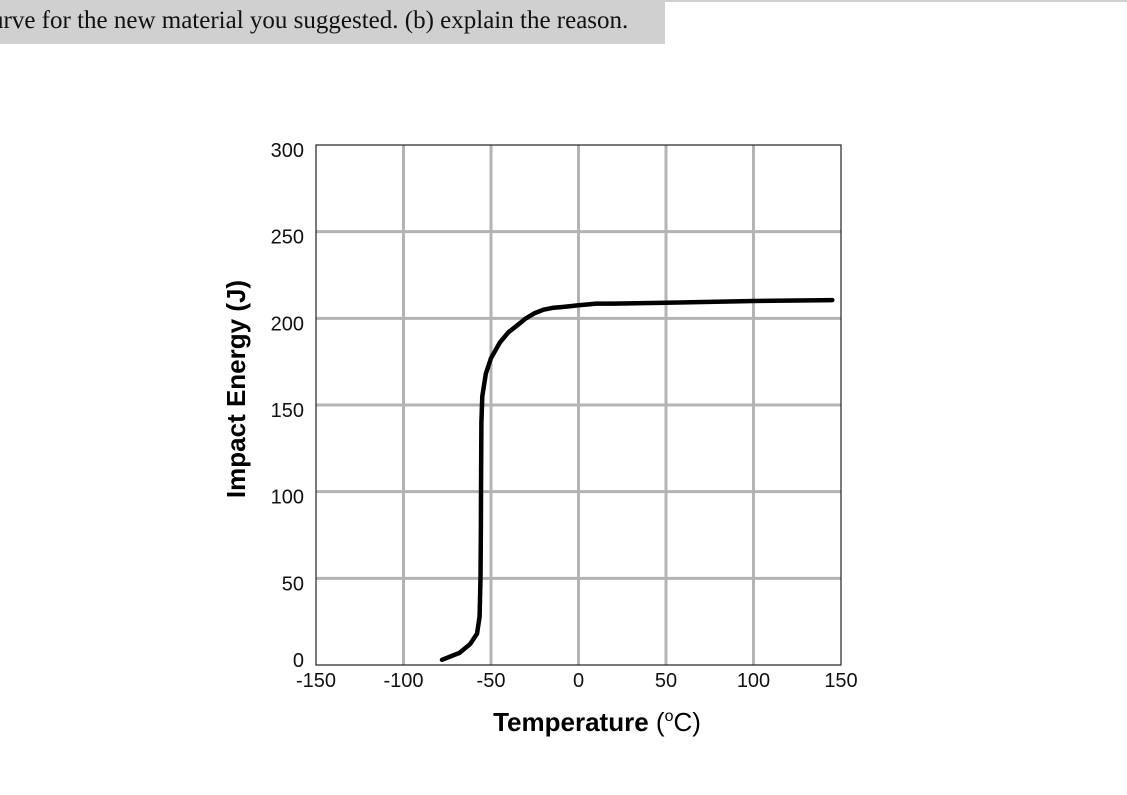 The height and width of the screenshot is (795, 1127). Describe the element at coordinates (403, 681) in the screenshot. I see `x-tick-label: -100` at that location.